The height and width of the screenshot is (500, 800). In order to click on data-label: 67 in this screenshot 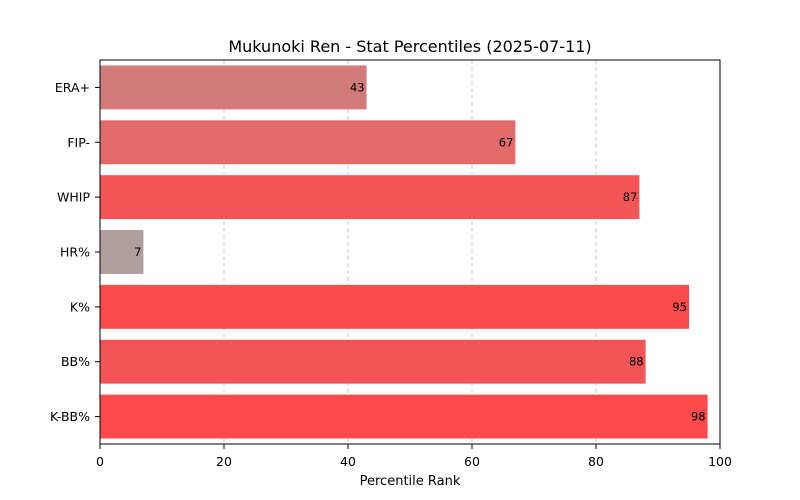, I will do `click(506, 142)`.